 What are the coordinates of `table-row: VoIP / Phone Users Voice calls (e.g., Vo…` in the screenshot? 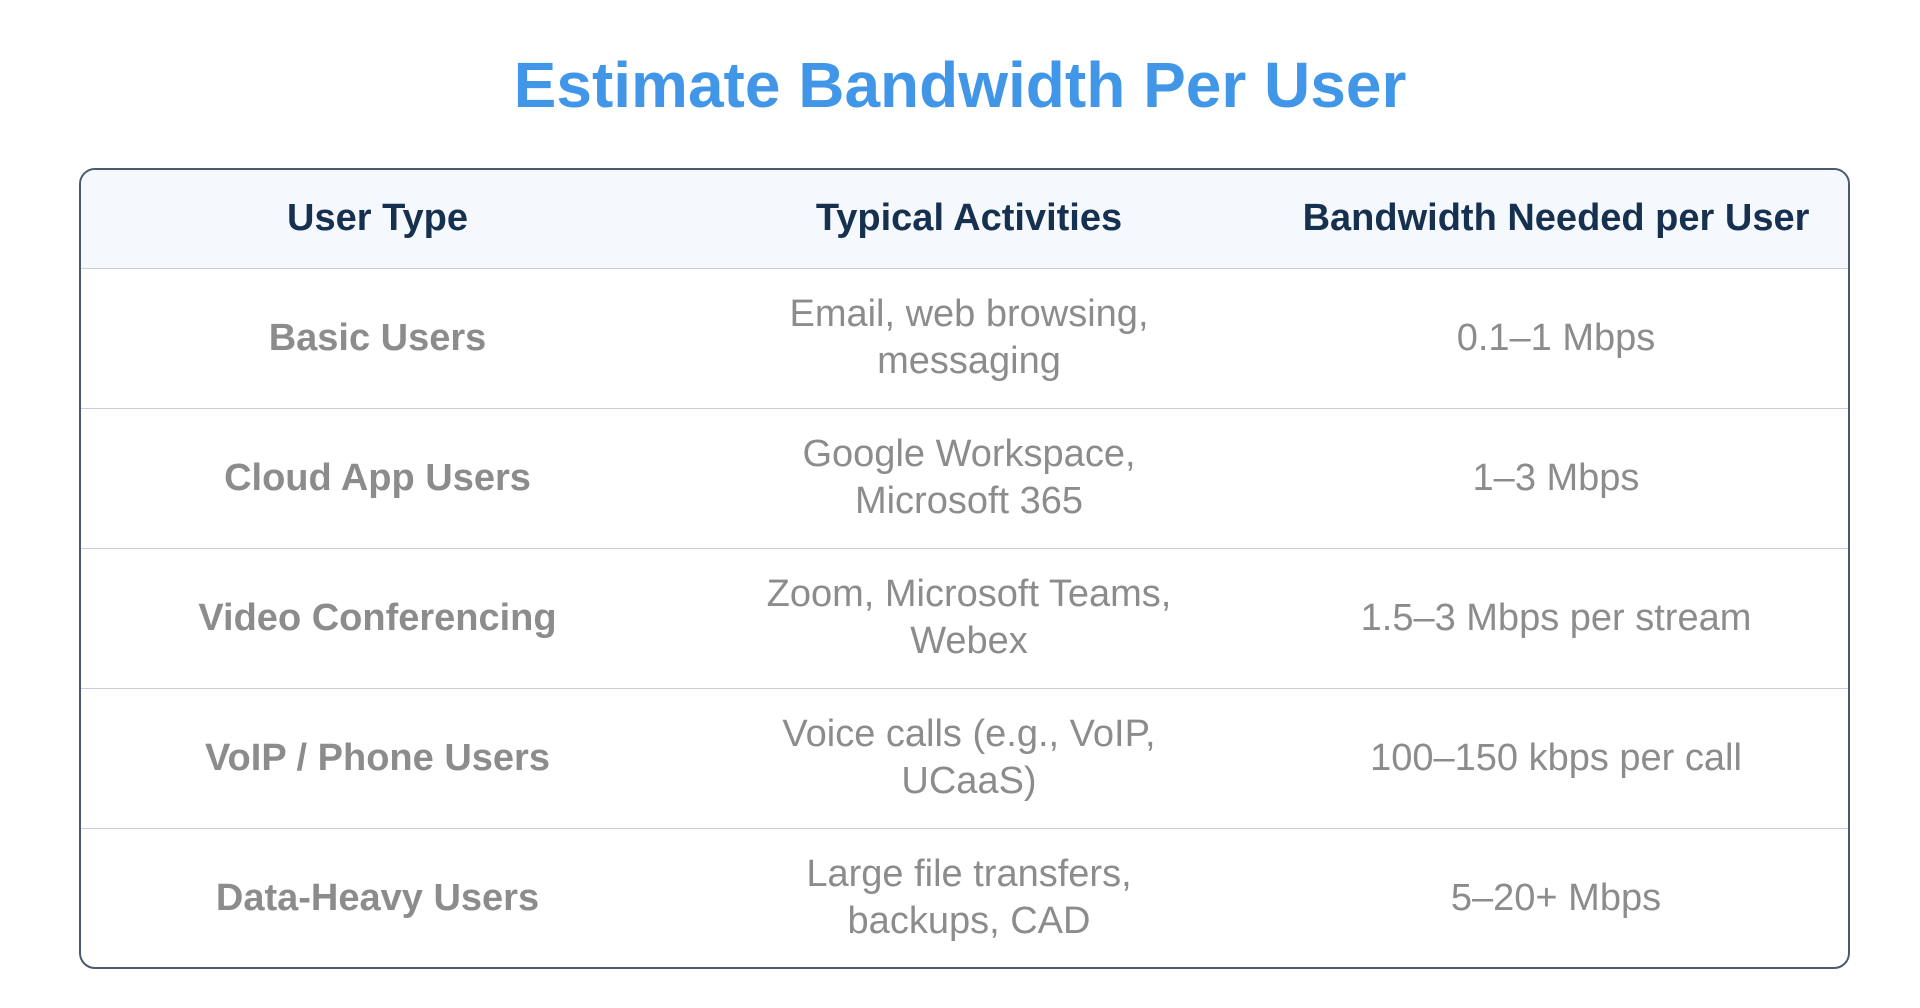 It's located at (964, 757).